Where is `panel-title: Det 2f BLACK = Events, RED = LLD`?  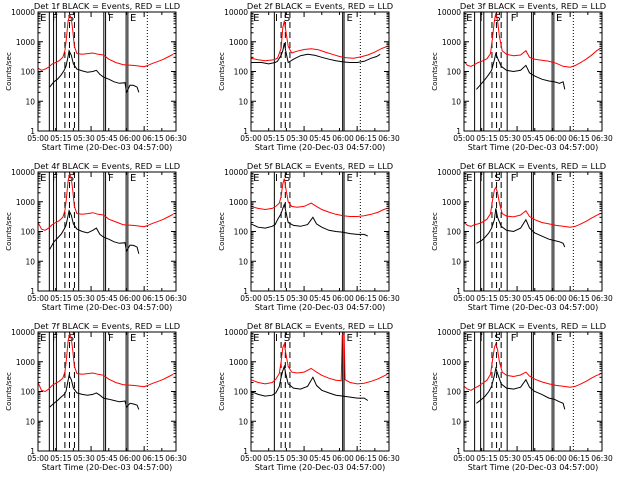 panel-title: Det 2f BLACK = Events, RED = LLD is located at coordinates (320, 6).